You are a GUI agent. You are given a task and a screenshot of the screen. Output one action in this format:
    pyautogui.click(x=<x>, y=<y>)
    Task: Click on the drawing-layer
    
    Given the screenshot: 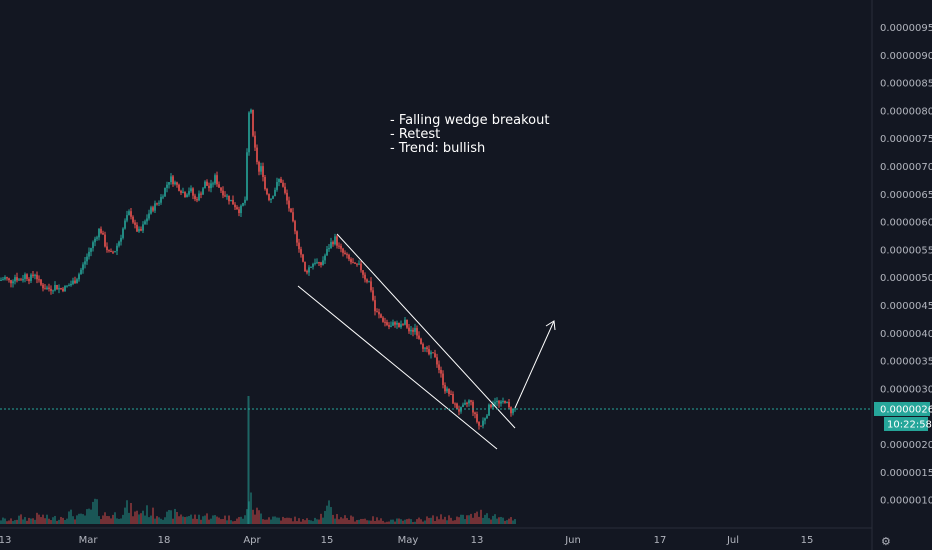 What is the action you would take?
    pyautogui.click(x=426, y=341)
    